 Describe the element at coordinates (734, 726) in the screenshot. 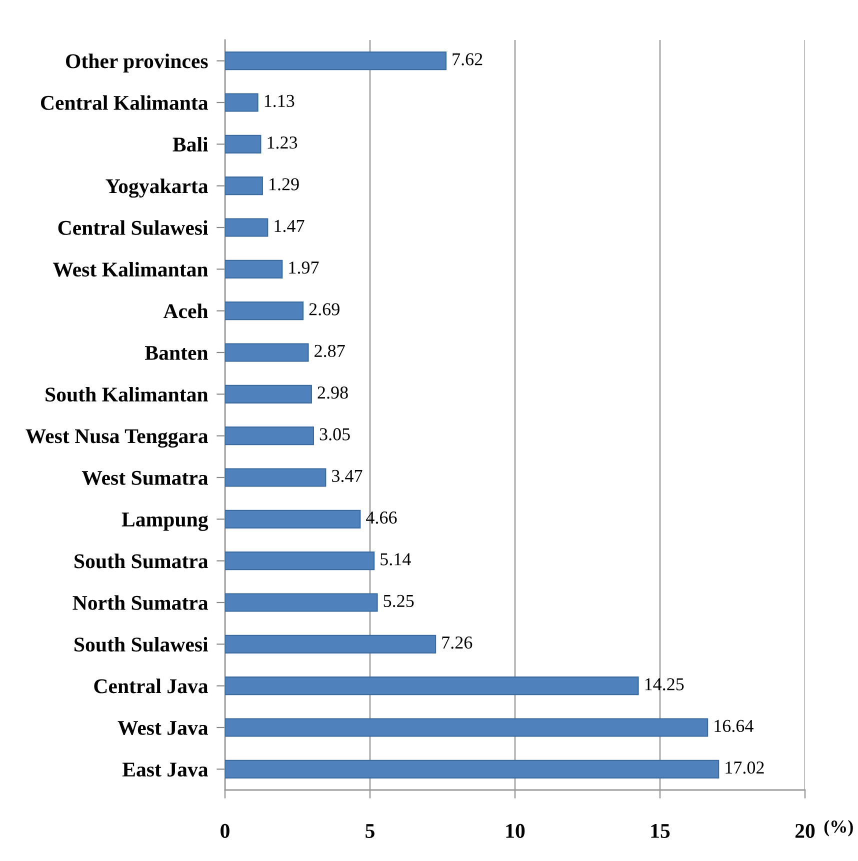

I see `data-label: 16.64` at that location.